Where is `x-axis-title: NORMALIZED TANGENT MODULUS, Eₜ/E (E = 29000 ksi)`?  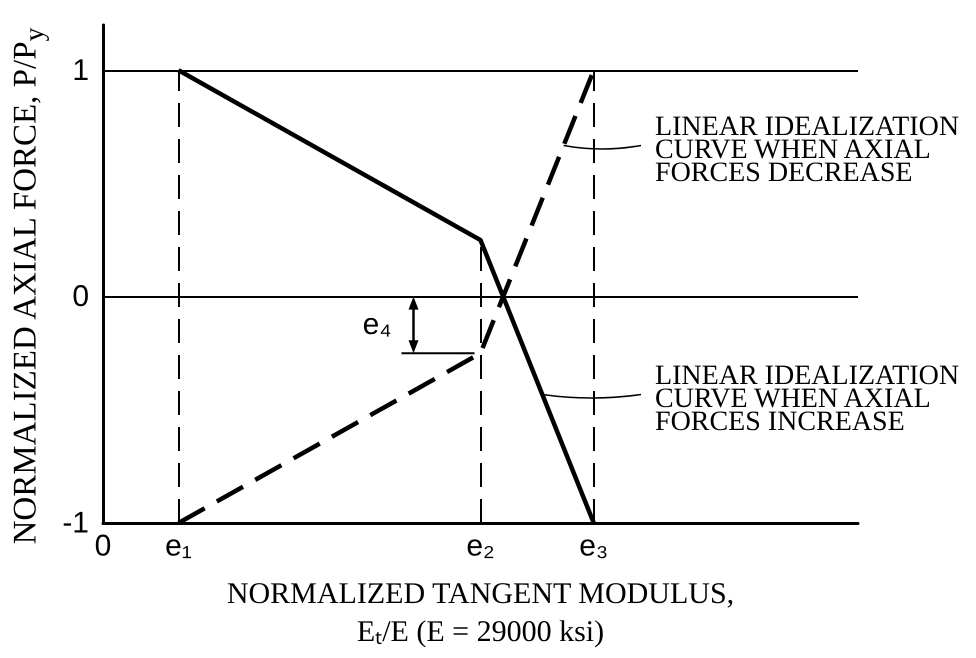 x-axis-title: NORMALIZED TANGENT MODULUS, Eₜ/E (E = 29000 ksi) is located at coordinates (480, 613).